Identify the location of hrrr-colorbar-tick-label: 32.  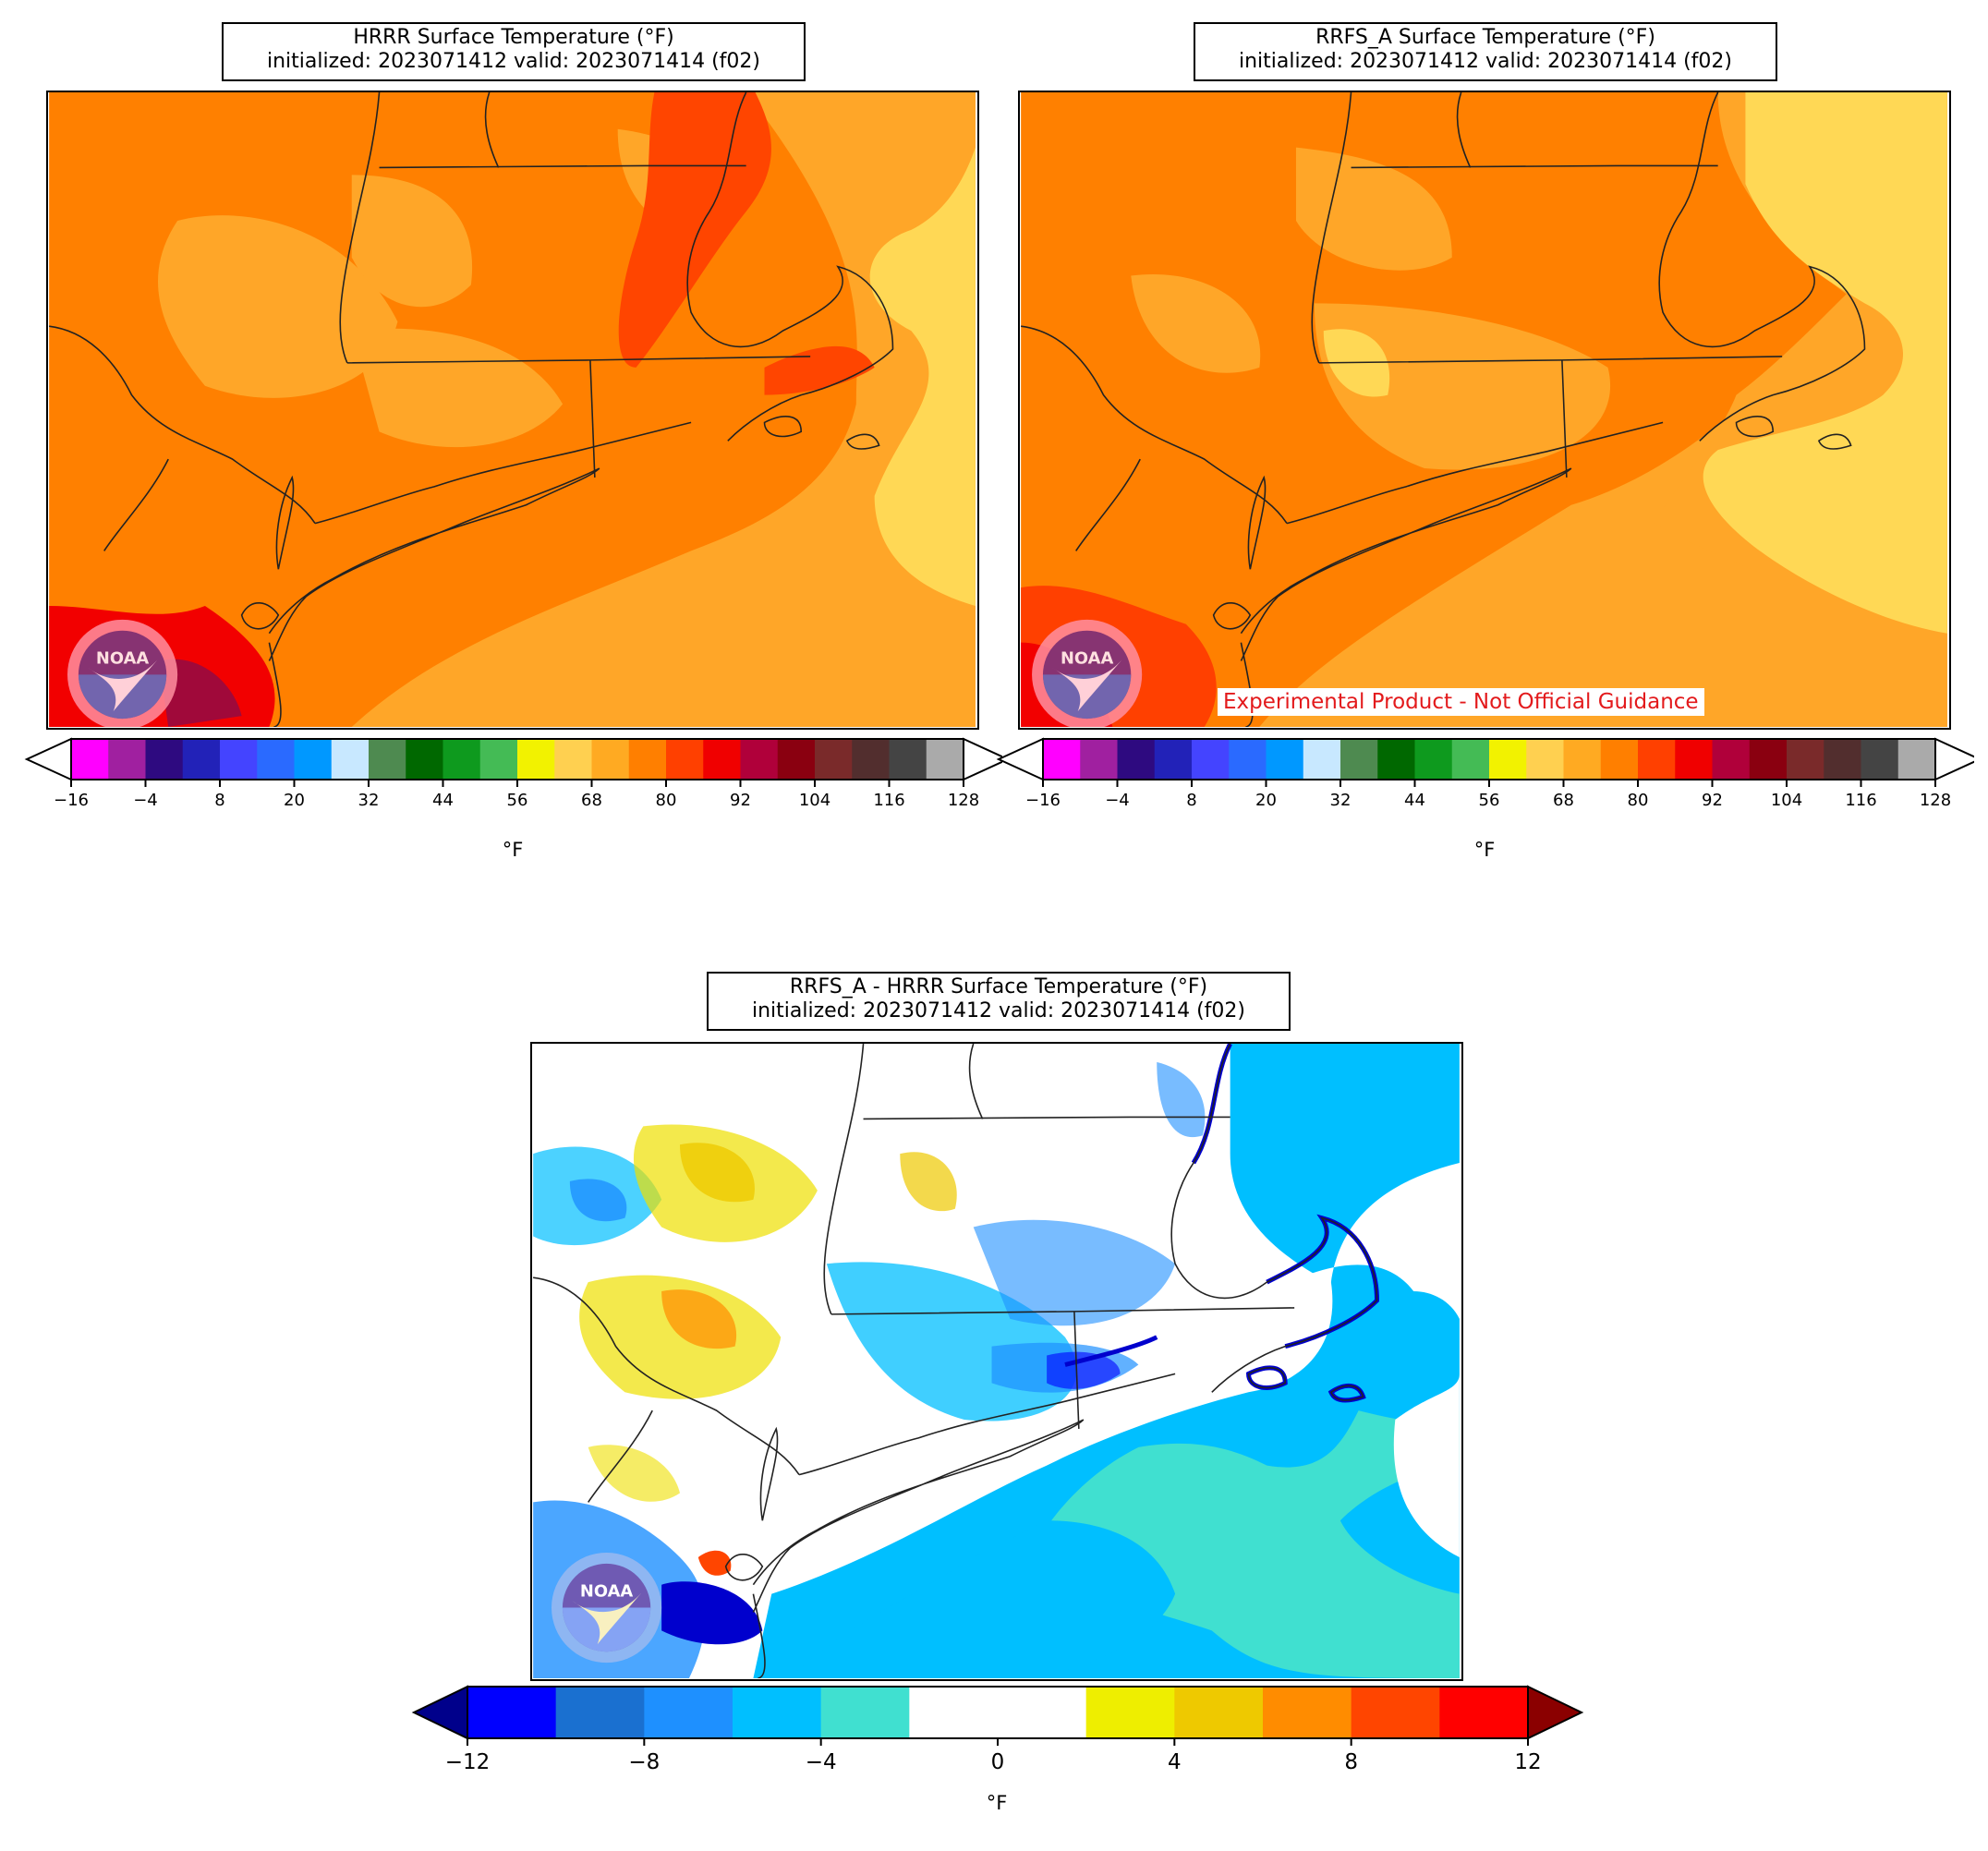
(369, 801).